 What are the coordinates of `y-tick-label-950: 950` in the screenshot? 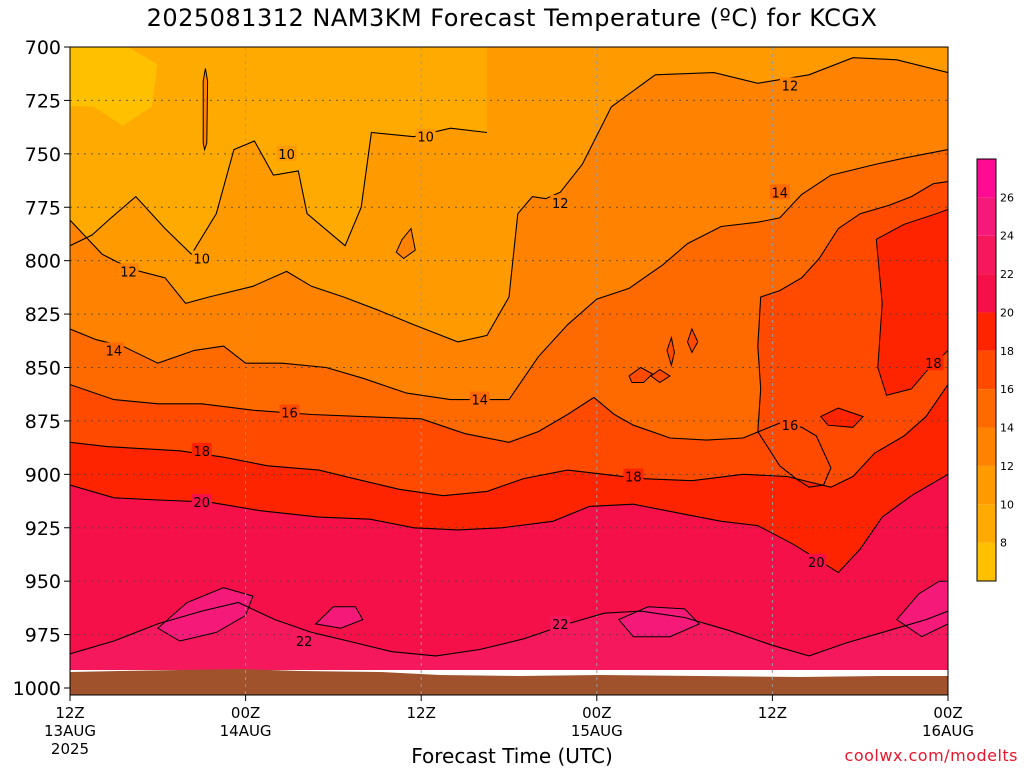 It's located at (43, 582).